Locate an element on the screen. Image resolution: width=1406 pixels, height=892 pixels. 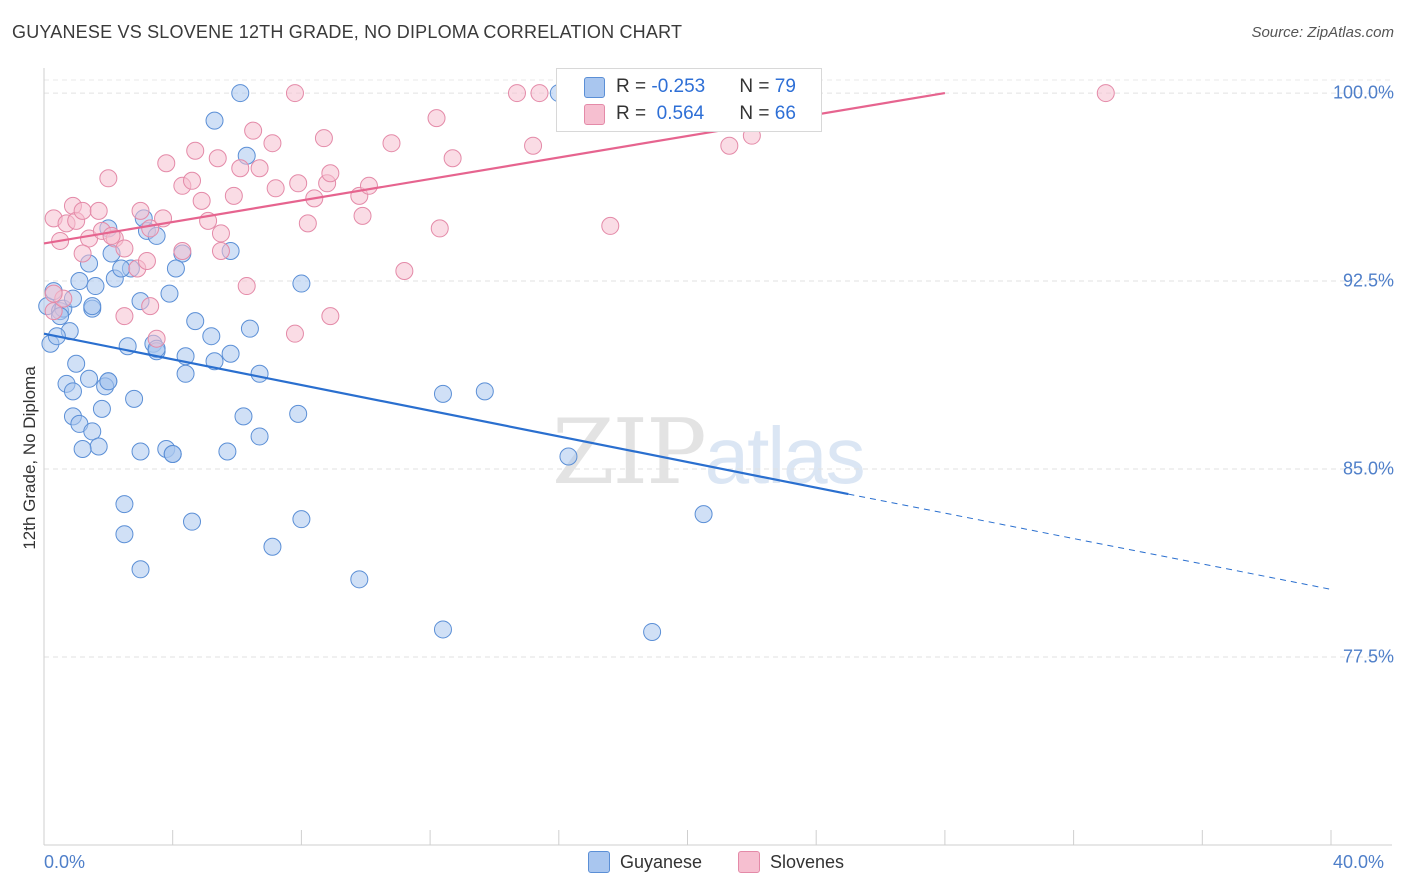
bottom-legend-guyanese: Guyanese is located at coordinates (645, 862).